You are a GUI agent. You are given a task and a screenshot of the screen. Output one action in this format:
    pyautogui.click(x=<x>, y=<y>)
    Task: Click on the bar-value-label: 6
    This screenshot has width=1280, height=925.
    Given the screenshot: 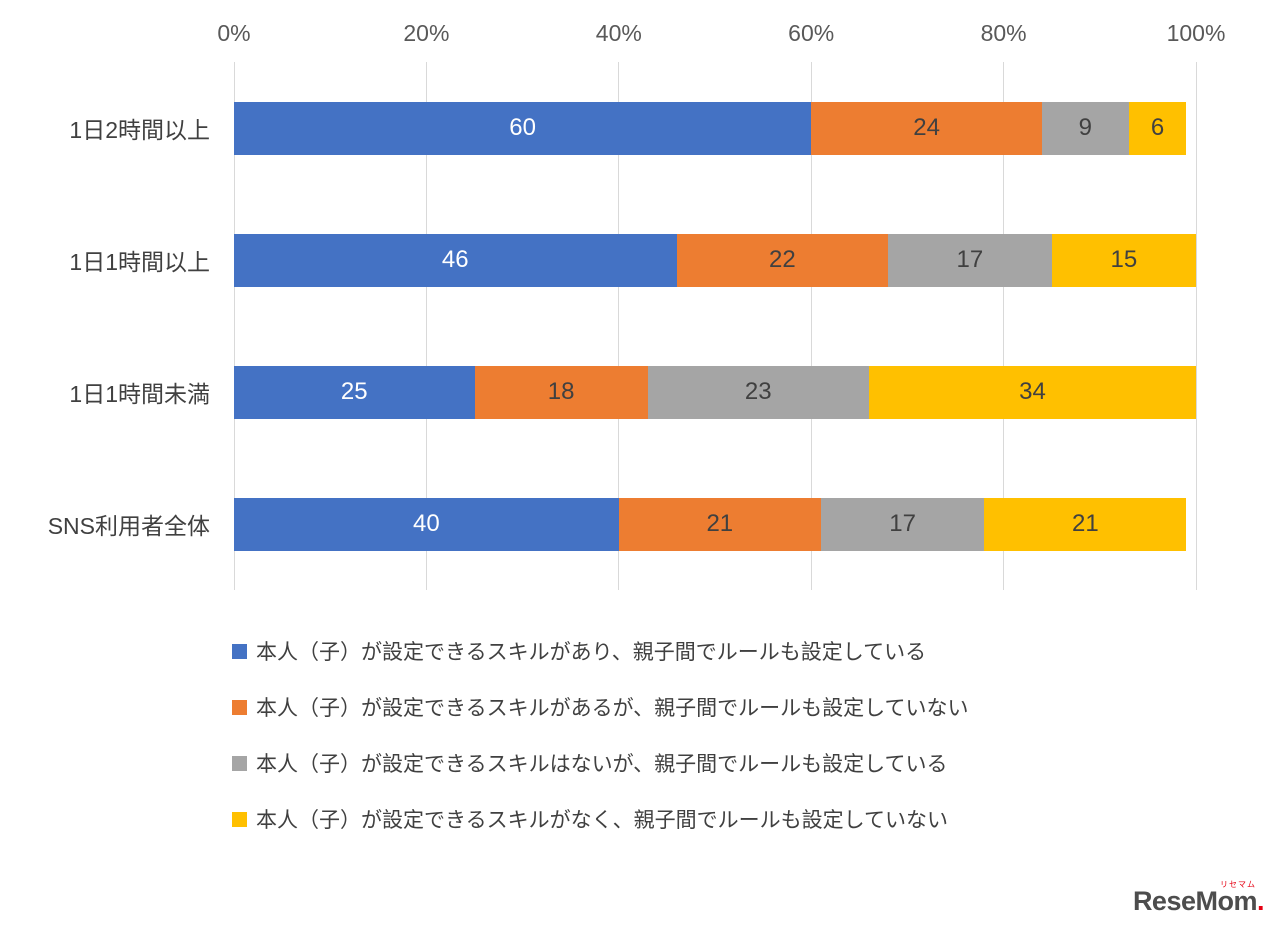 What is the action you would take?
    pyautogui.click(x=1157, y=127)
    